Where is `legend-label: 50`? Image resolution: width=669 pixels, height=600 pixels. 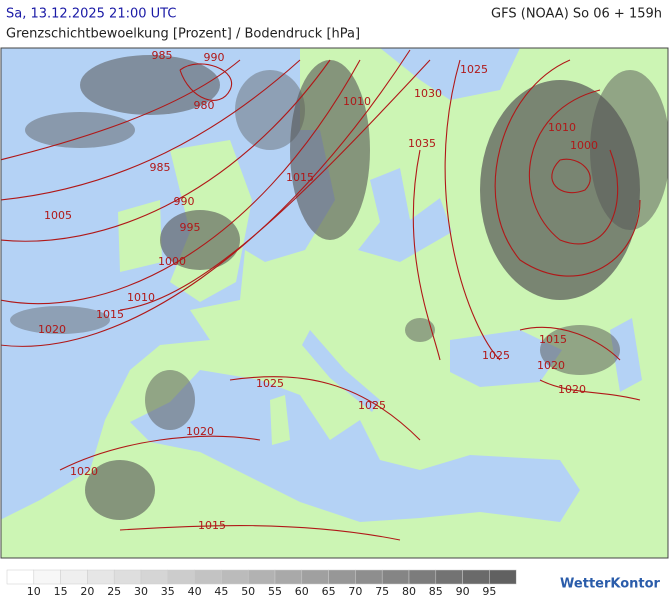
legend-label: 50 is located at coordinates (248, 591).